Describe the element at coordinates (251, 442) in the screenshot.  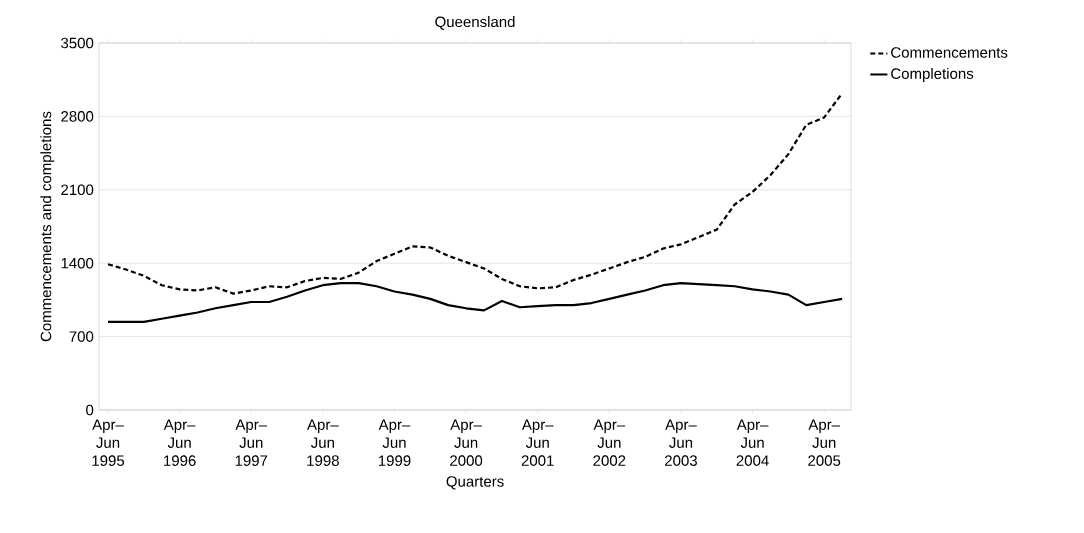
I see `x-tick-label: Apr–Jun 1997` at that location.